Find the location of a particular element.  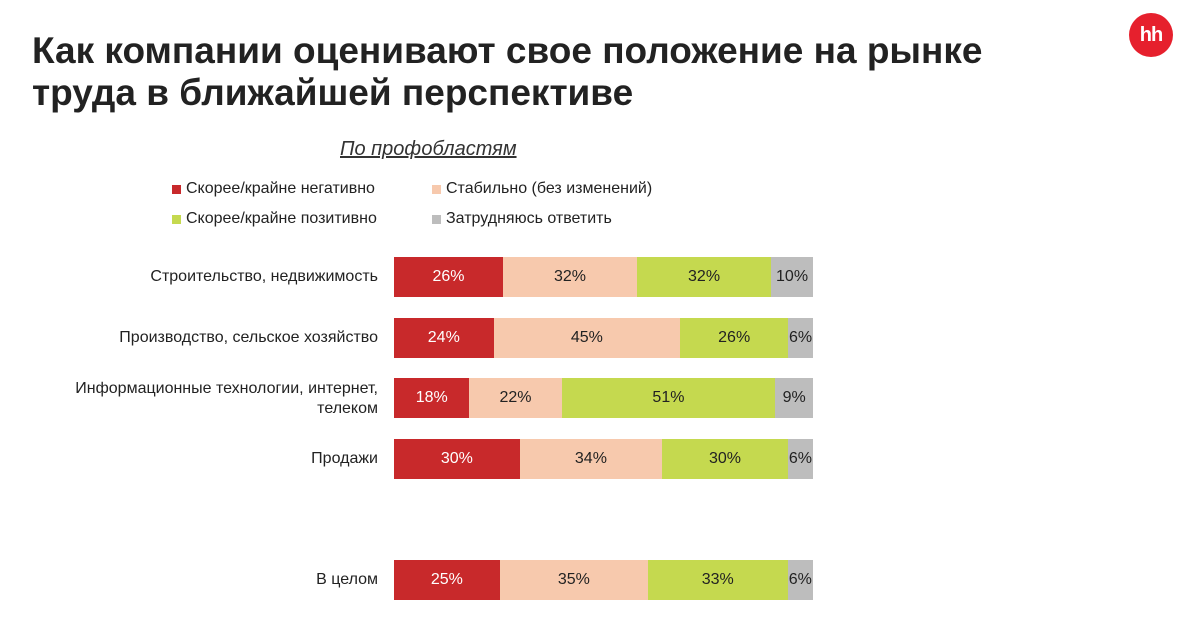

legend-label: Скорее/крайне позитивно is located at coordinates (281, 218).